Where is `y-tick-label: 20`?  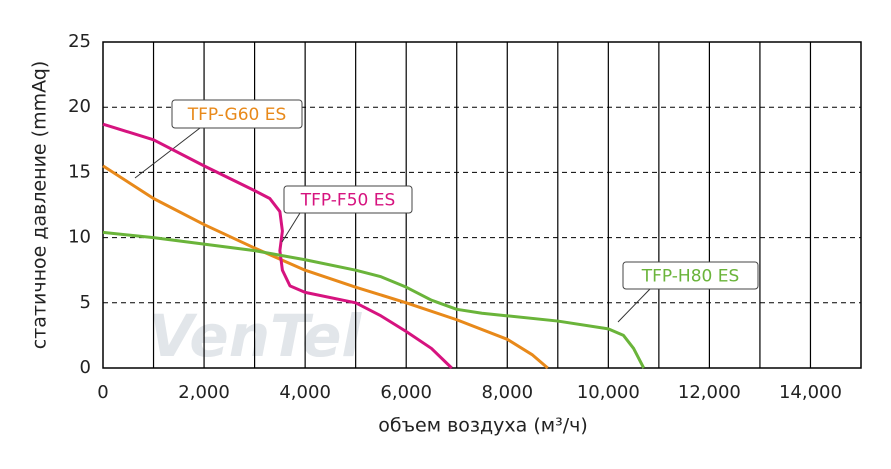
y-tick-label: 20 is located at coordinates (79, 106).